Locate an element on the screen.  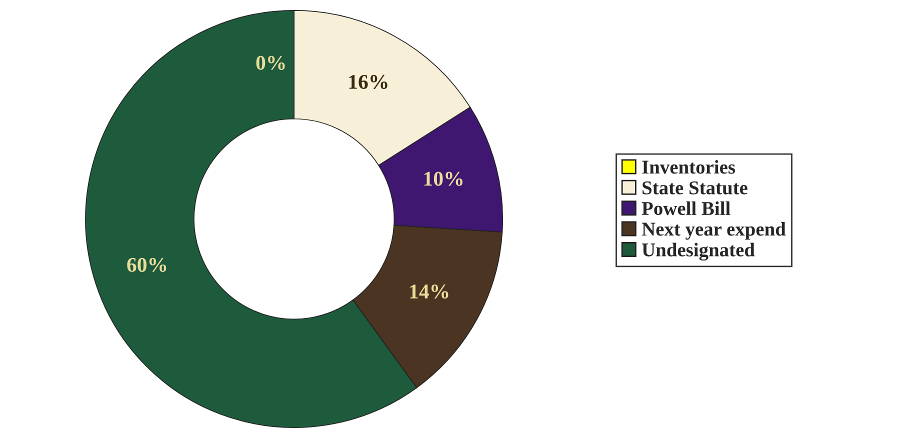
text: 0% is located at coordinates (270, 63).